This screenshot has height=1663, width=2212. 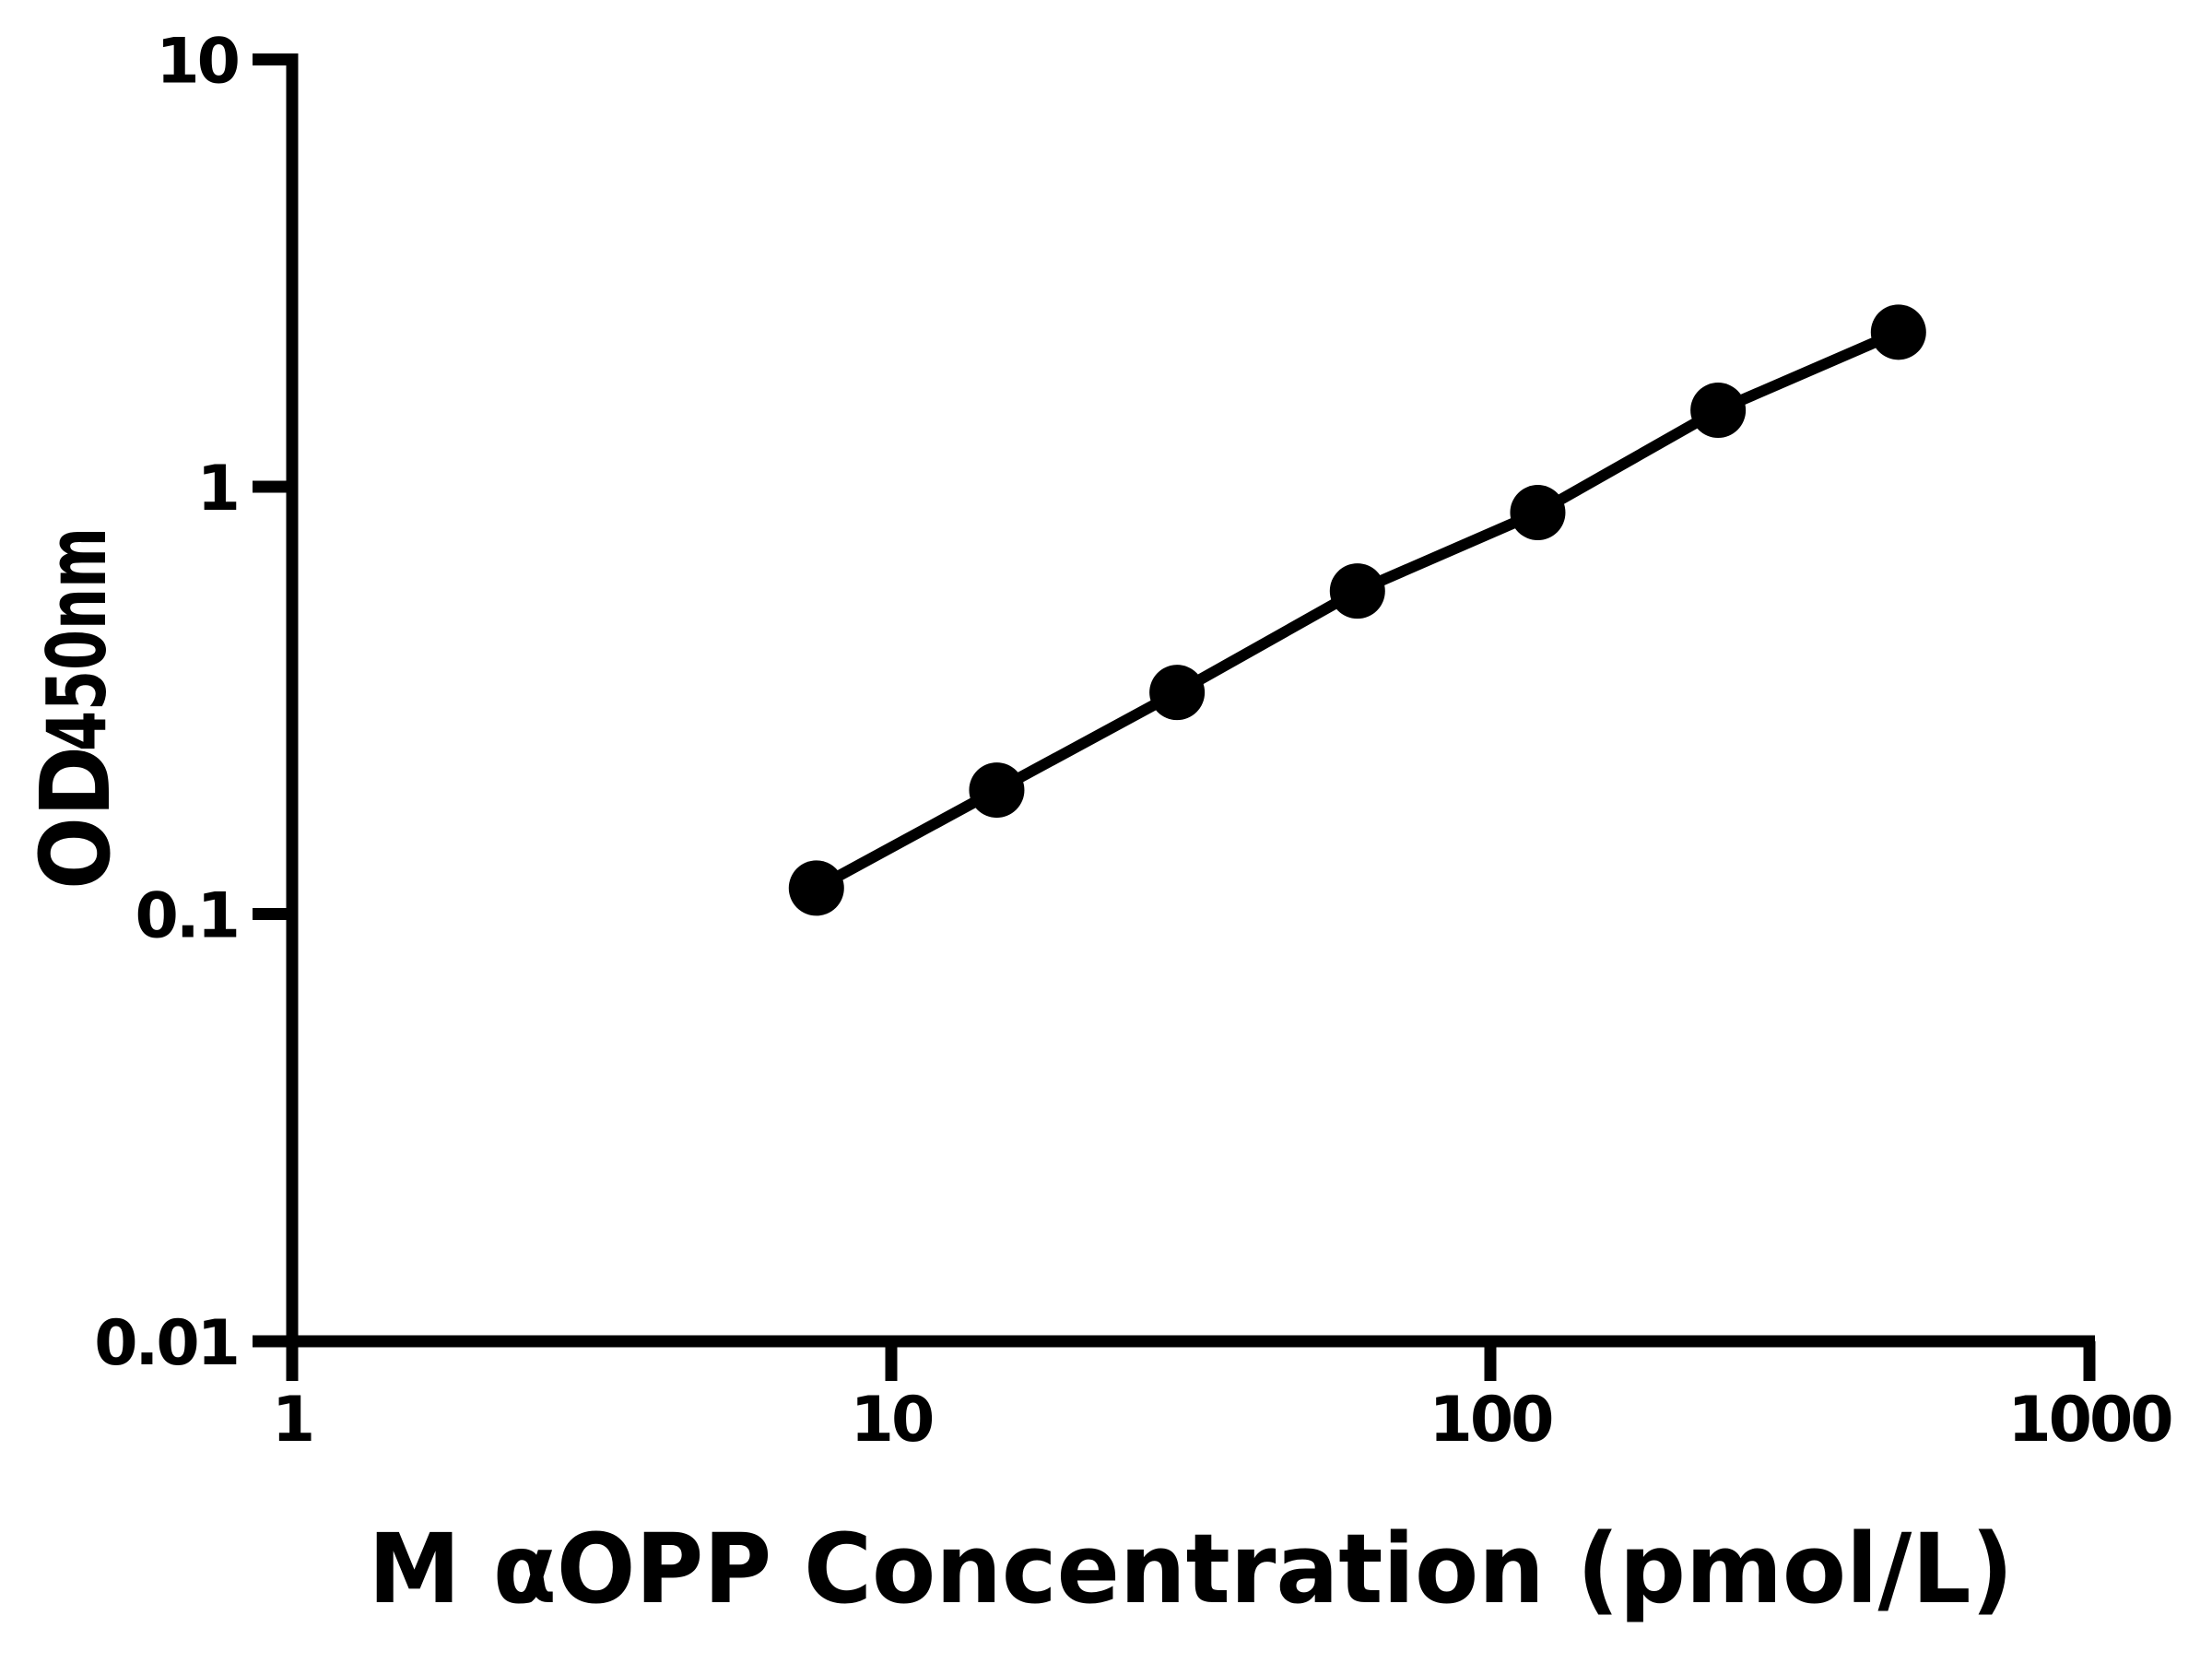 What do you see at coordinates (197, 63) in the screenshot?
I see `y-tick-label: 10` at bounding box center [197, 63].